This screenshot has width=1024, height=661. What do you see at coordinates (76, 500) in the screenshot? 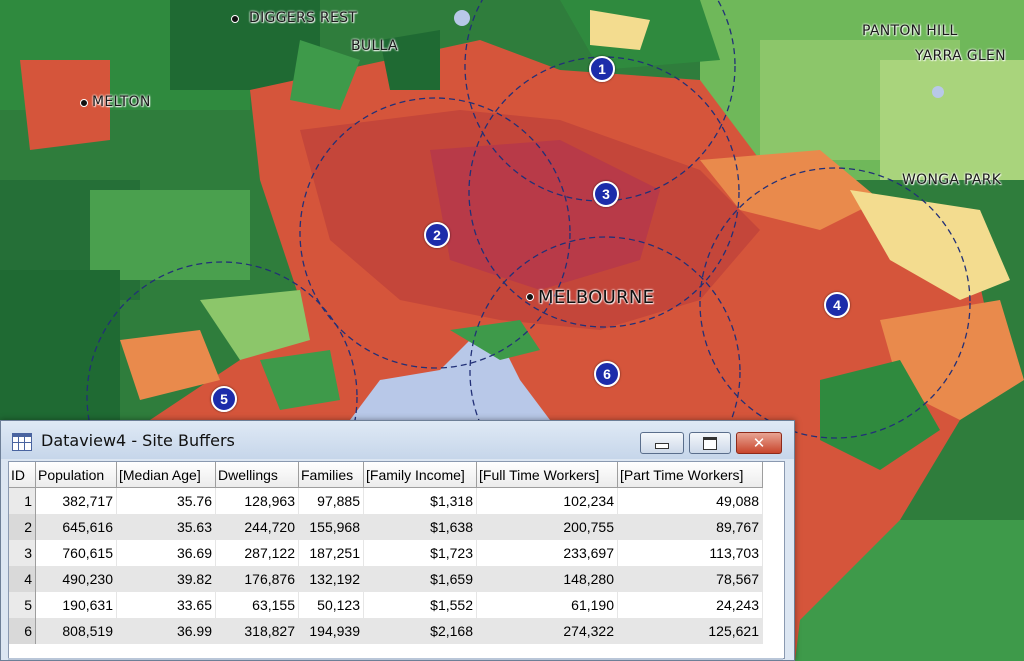
I see `cell-population: 382,717` at bounding box center [76, 500].